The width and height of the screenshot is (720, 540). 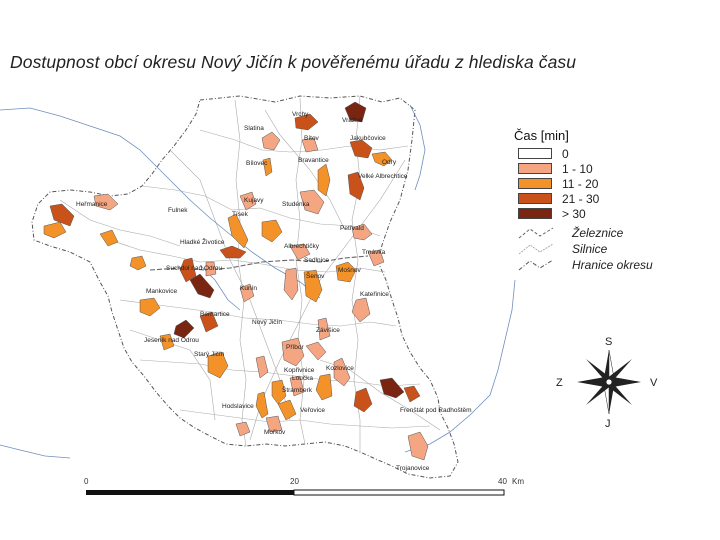 I want to click on municipality-velke-albrechtice, so click(x=356, y=186).